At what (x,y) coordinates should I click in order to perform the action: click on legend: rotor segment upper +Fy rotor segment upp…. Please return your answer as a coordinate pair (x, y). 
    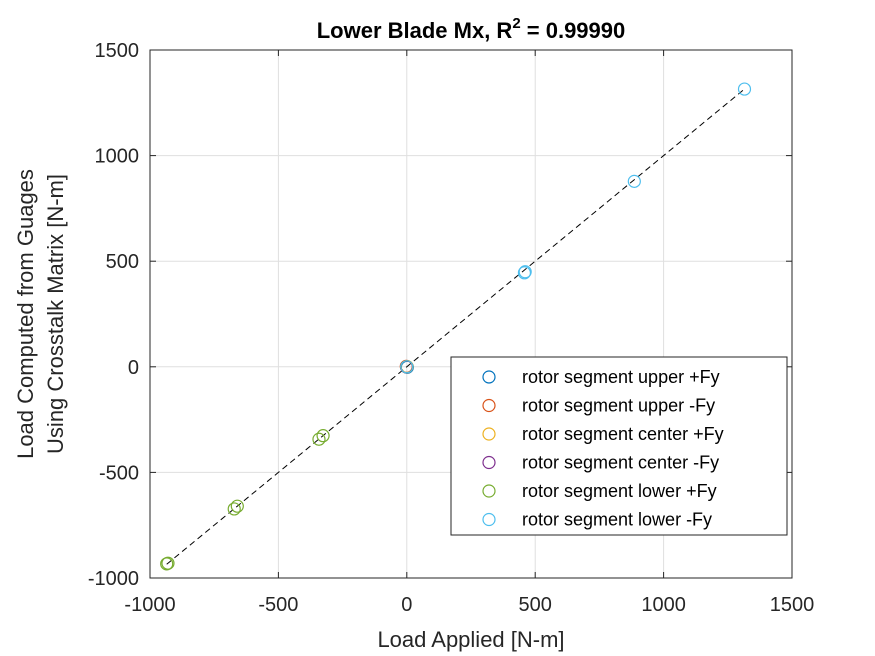
    Looking at the image, I should click on (619, 446).